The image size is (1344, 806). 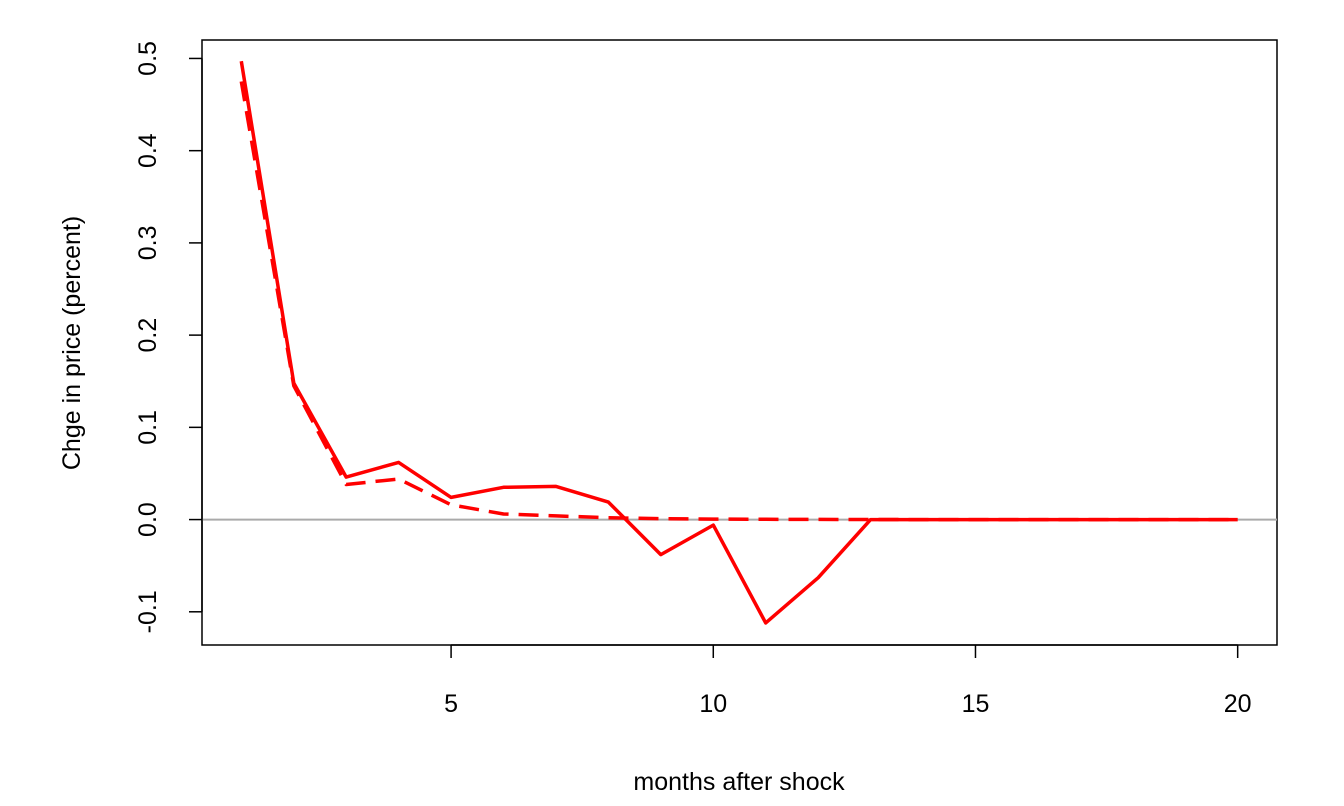 I want to click on y-axis: -0.1 0.0 0.1 0.2 0.3 0.4 0.5, so click(x=168, y=337).